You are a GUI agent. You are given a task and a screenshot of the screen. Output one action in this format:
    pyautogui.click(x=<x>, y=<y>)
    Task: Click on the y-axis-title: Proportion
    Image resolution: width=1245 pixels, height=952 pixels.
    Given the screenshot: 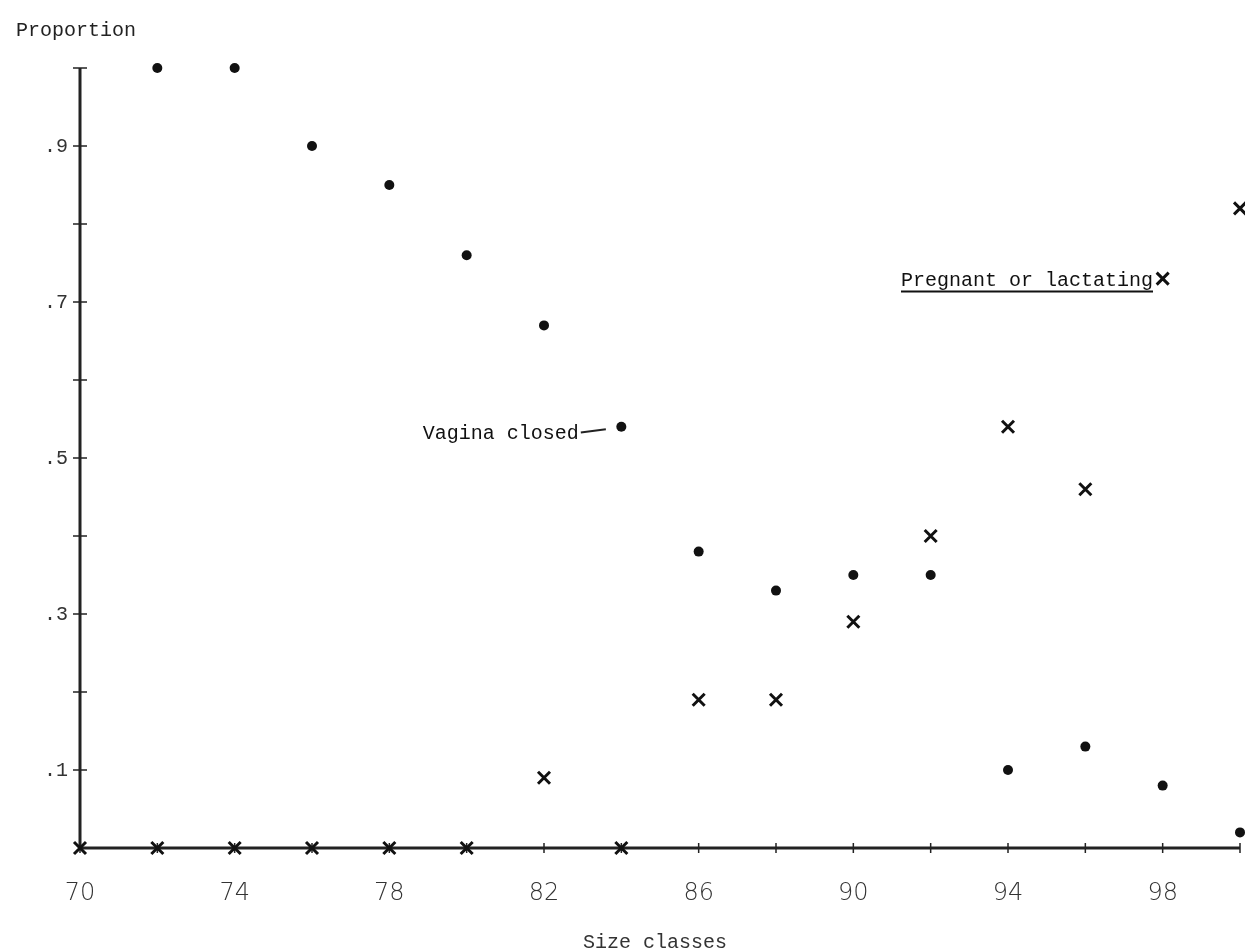 What is the action you would take?
    pyautogui.click(x=76, y=30)
    